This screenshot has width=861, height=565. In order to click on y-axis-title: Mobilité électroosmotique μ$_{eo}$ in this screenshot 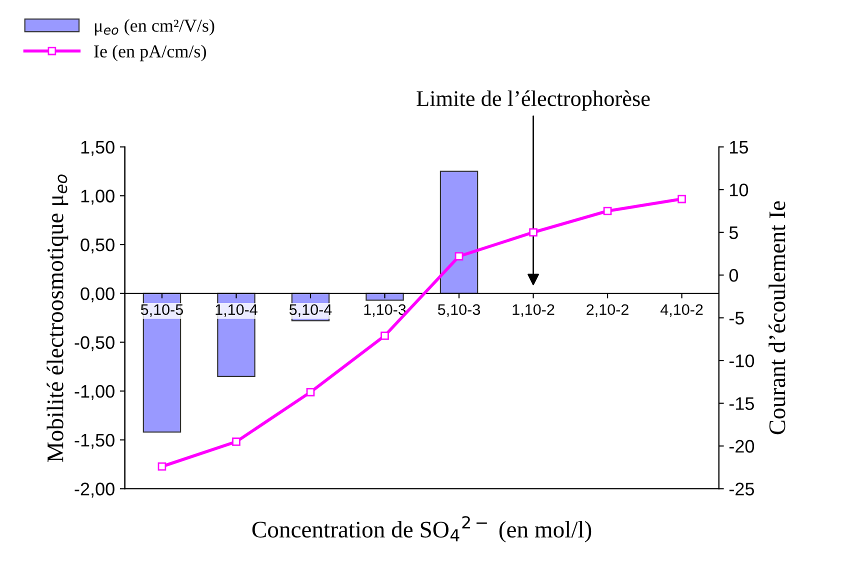, I will do `click(57, 318)`.